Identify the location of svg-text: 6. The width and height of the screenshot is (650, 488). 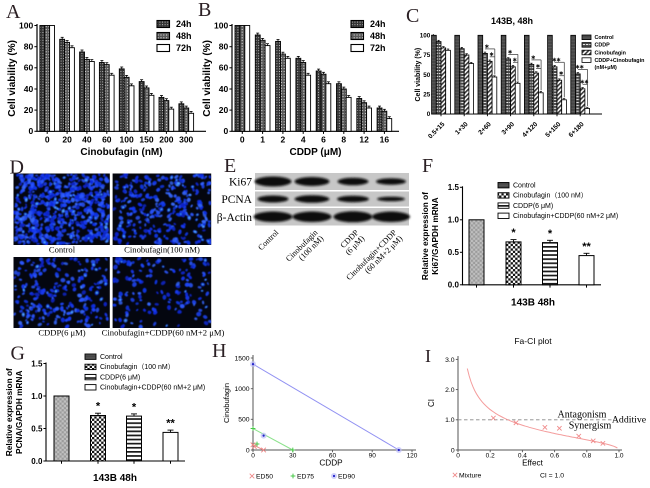
(323, 139).